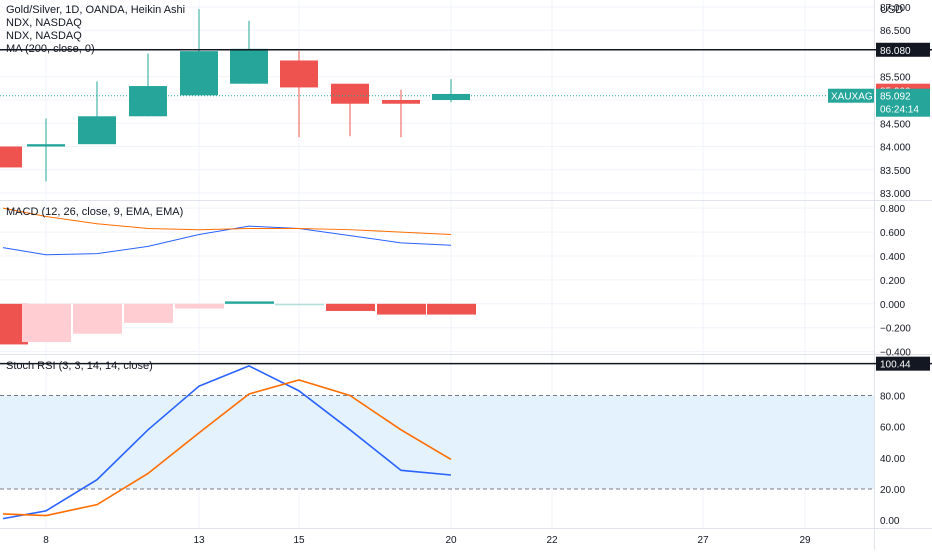 Image resolution: width=932 pixels, height=555 pixels. What do you see at coordinates (895, 194) in the screenshot?
I see `price-tick-label: 83.000` at bounding box center [895, 194].